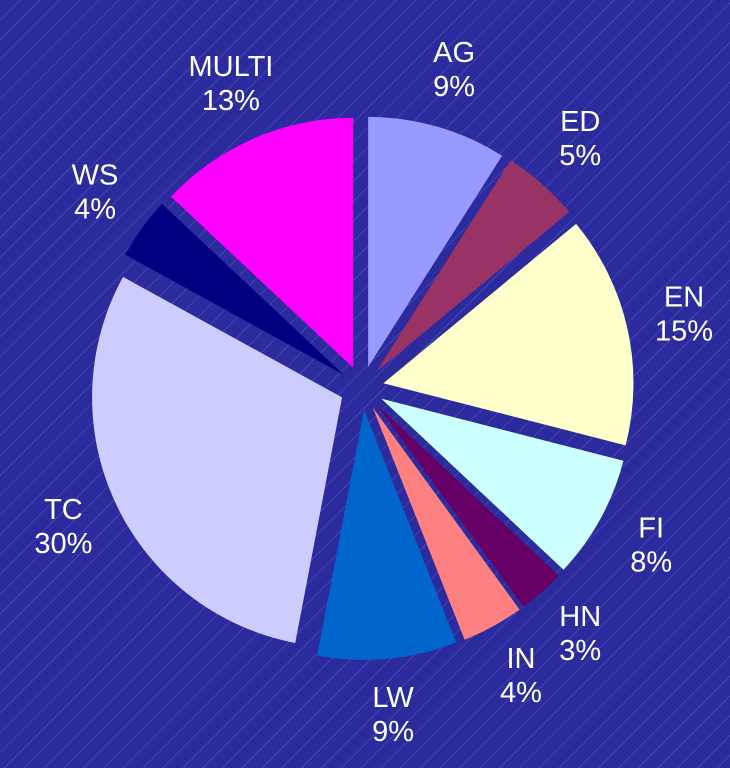 This screenshot has width=730, height=768. I want to click on slice-category-label: TC, so click(63, 510).